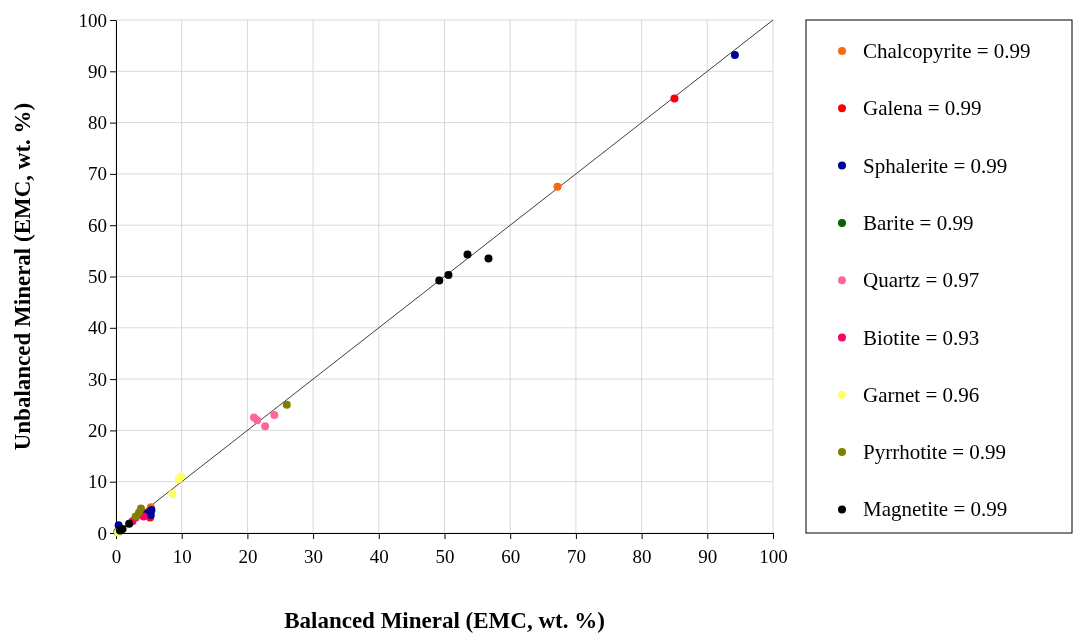  I want to click on x-tick-label: 0, so click(116, 556).